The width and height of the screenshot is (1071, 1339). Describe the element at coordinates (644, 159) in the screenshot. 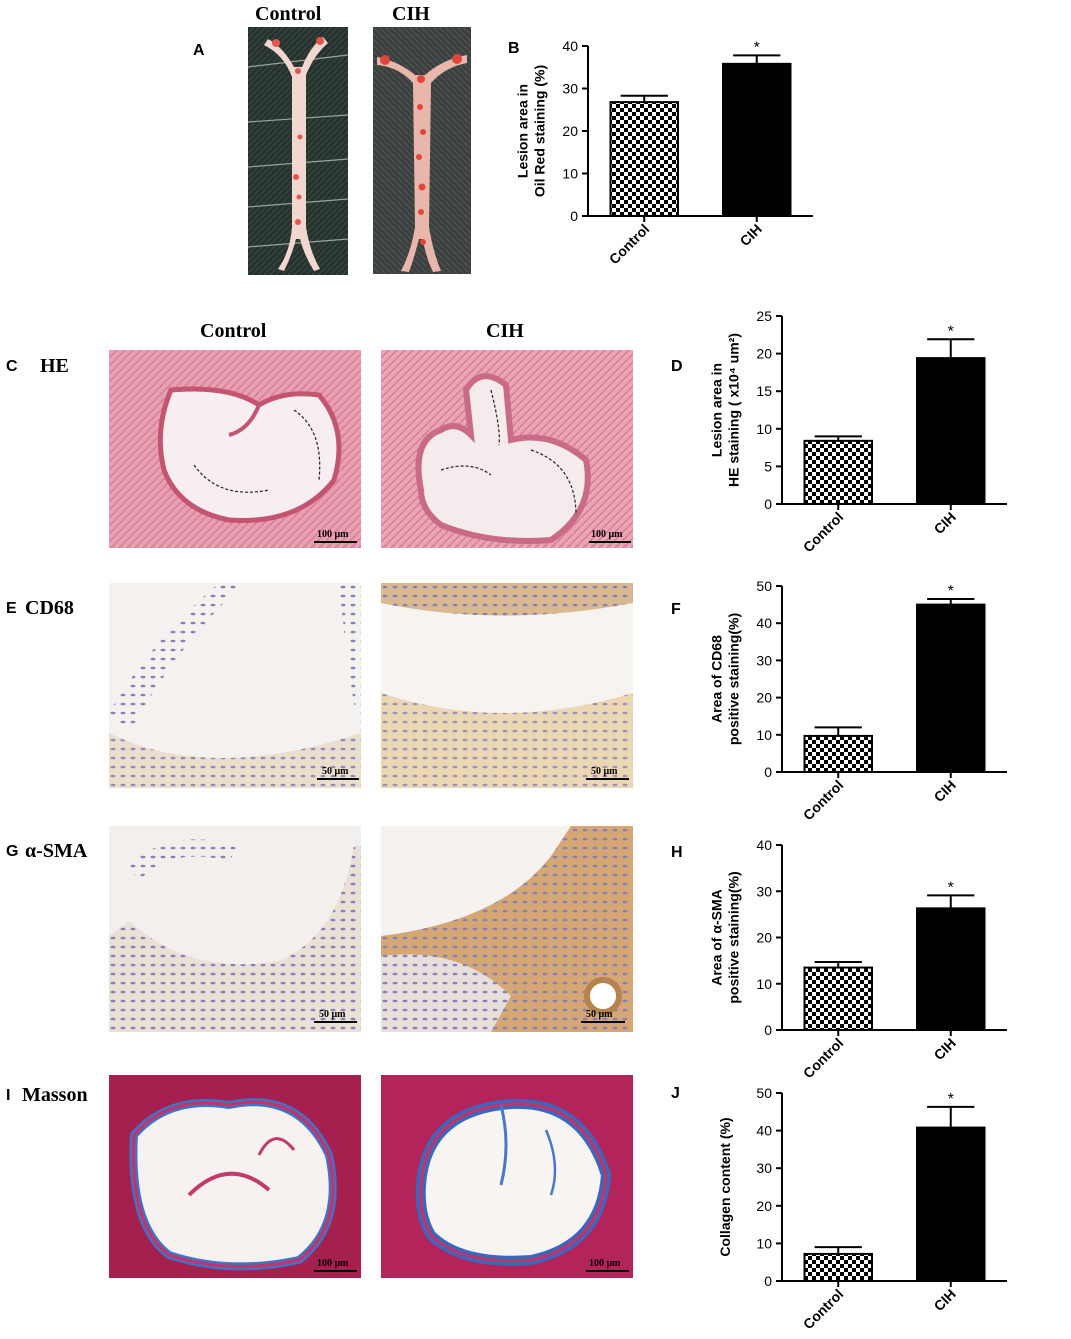

I see `bar-b-control` at that location.